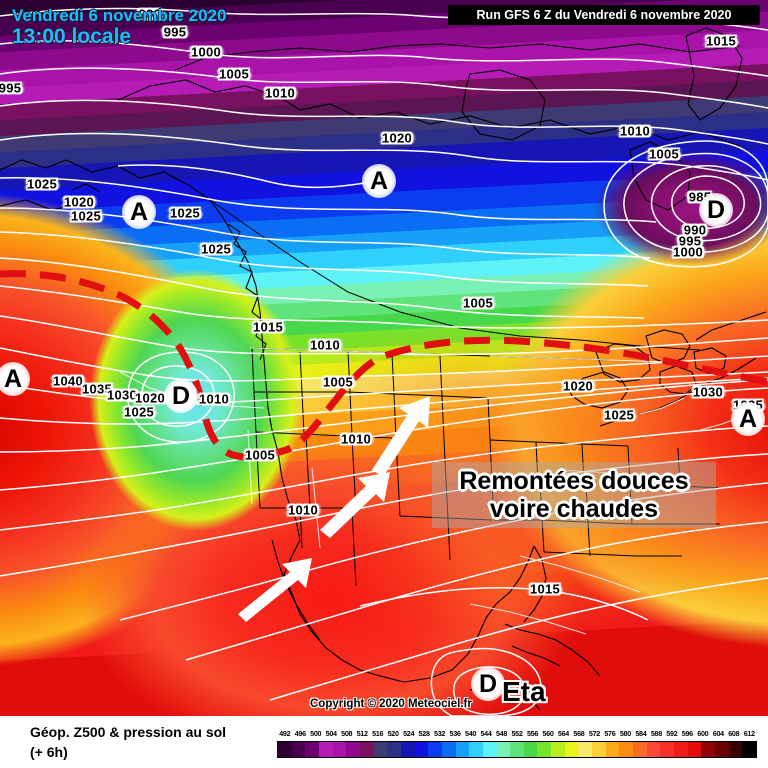 This screenshot has height=768, width=768. I want to click on low-marker-eta: D, so click(488, 684).